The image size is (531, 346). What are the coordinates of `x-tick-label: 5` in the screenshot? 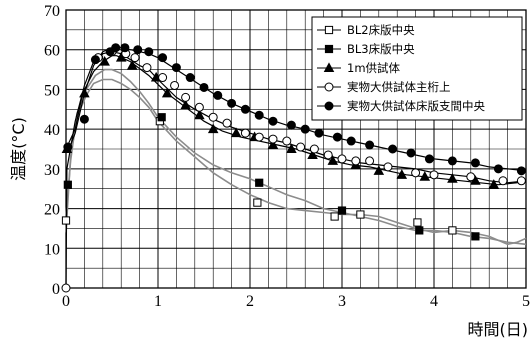 It's located at (526, 301).